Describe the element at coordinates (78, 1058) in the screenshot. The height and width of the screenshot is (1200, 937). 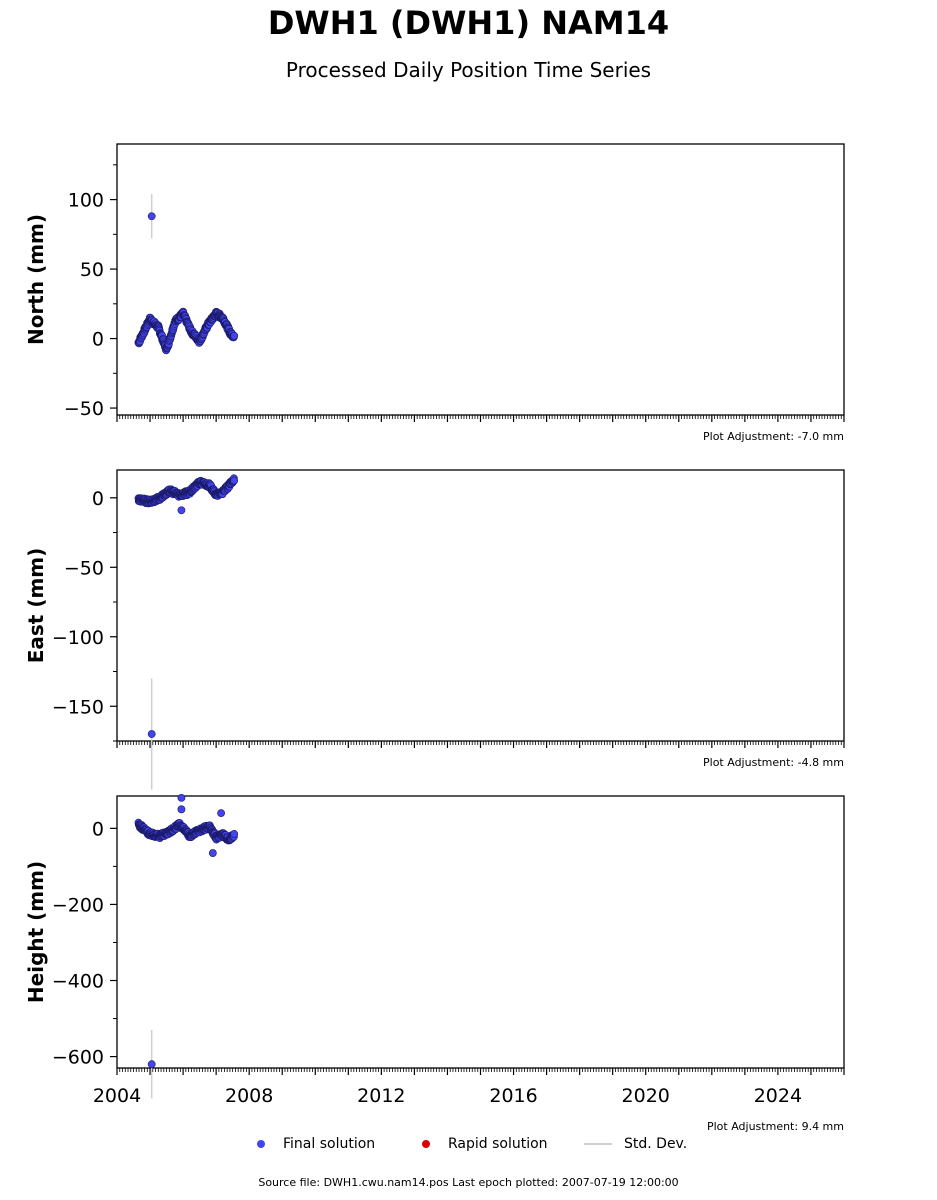
I see `height-ytick-label: −600` at that location.